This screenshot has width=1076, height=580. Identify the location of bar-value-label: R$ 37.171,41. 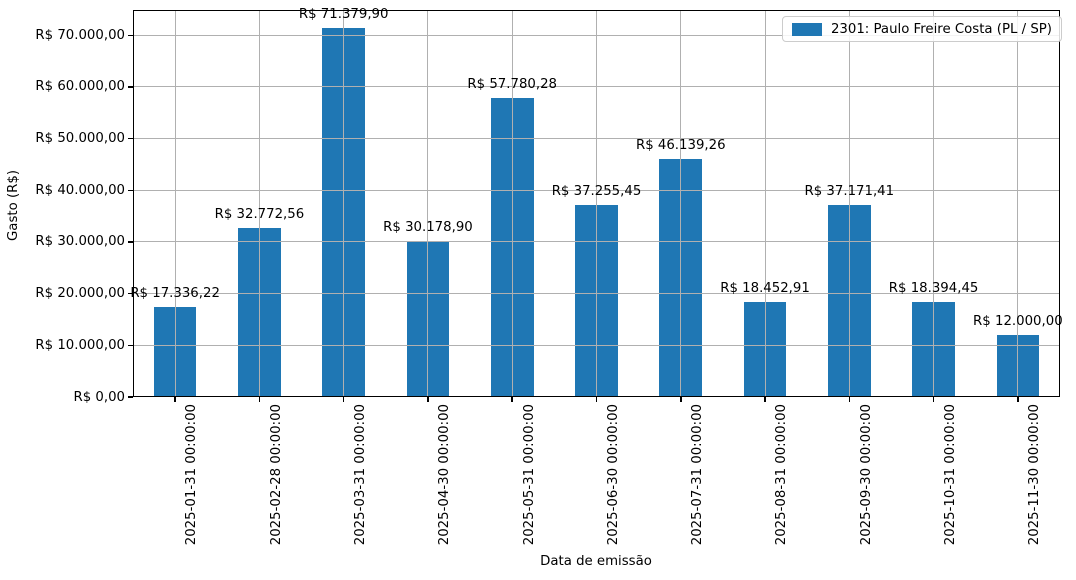
(849, 191).